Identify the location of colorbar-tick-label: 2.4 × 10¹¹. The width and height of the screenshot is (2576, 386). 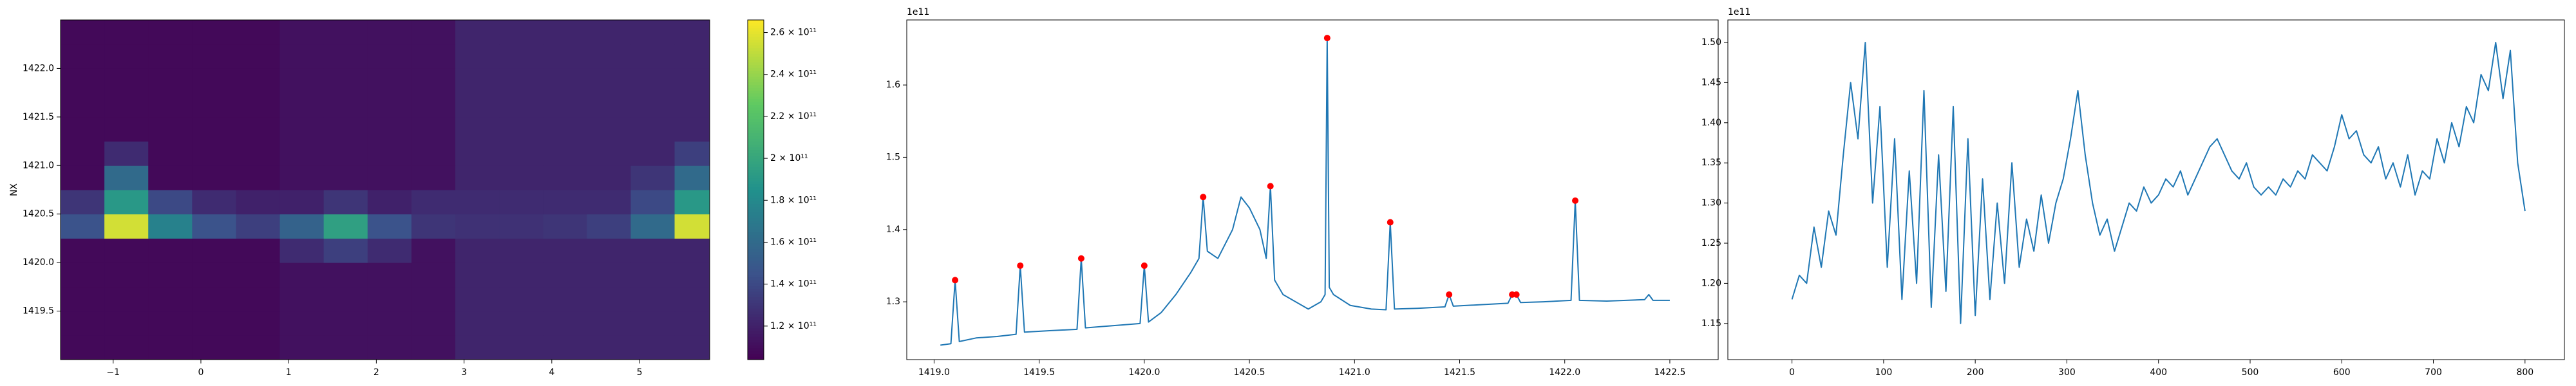
(793, 74).